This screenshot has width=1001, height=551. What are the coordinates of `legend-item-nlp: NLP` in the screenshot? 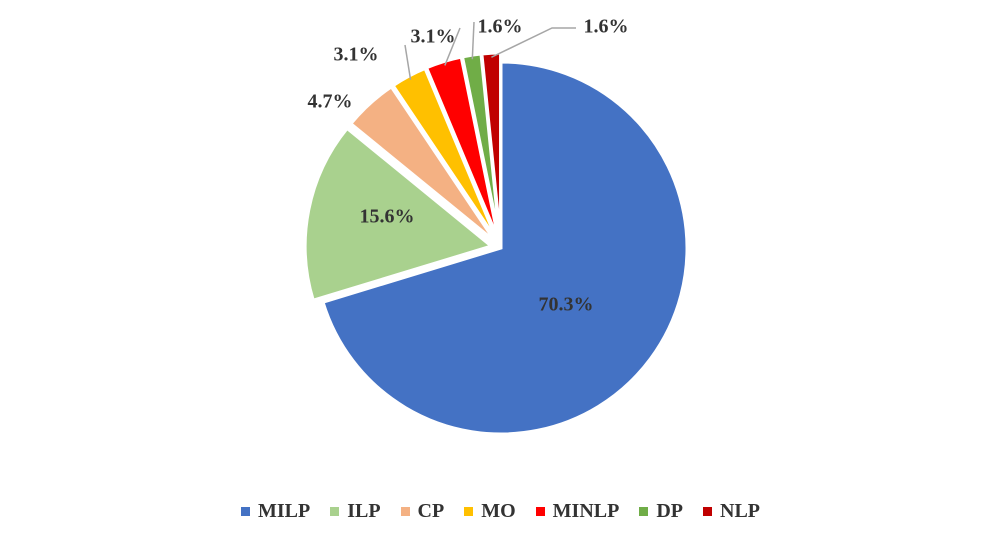 It's located at (731, 511).